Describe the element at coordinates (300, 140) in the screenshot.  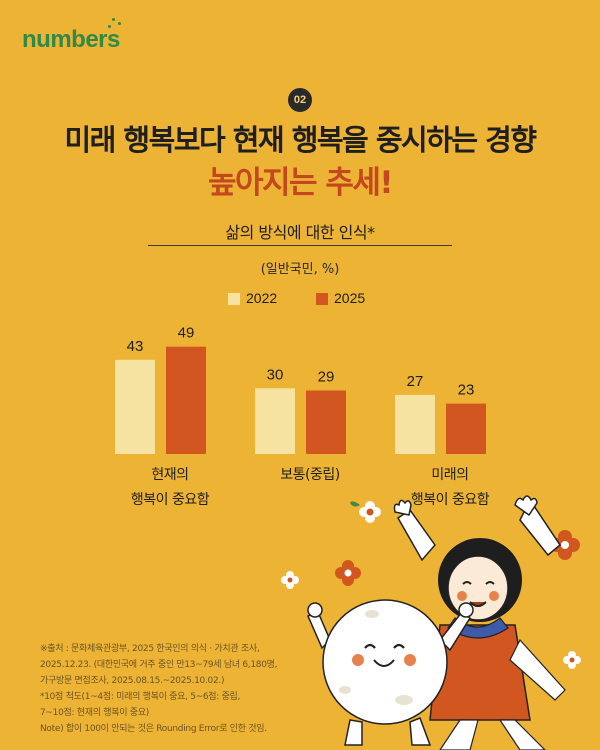
I see `headline-title: 미래 행복보다 현재 행복을 중시하는 경향` at that location.